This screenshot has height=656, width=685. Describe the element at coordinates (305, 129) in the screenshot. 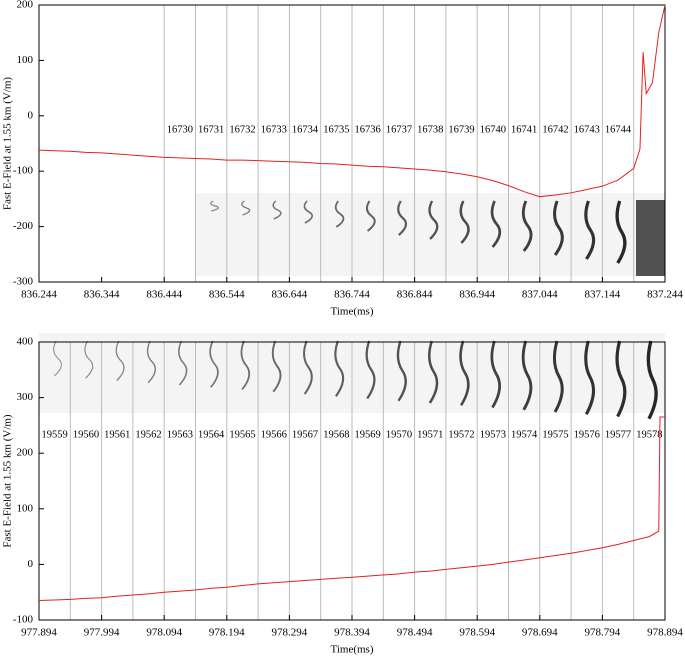

I see `frame-label: 16734` at that location.